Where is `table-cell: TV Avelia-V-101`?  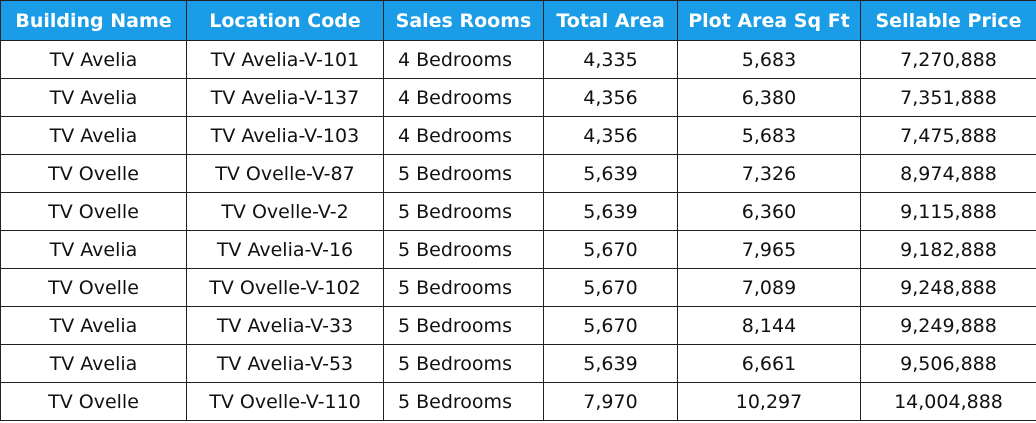 table-cell: TV Avelia-V-101 is located at coordinates (285, 59).